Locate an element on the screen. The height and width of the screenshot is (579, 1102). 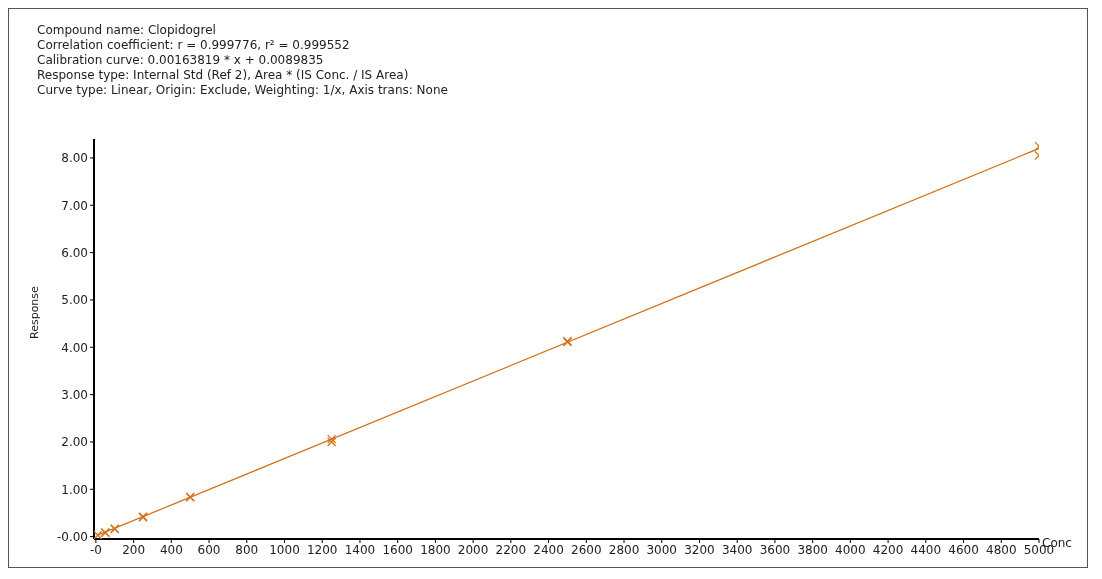
x-tick-label: 1200 is located at coordinates (322, 549).